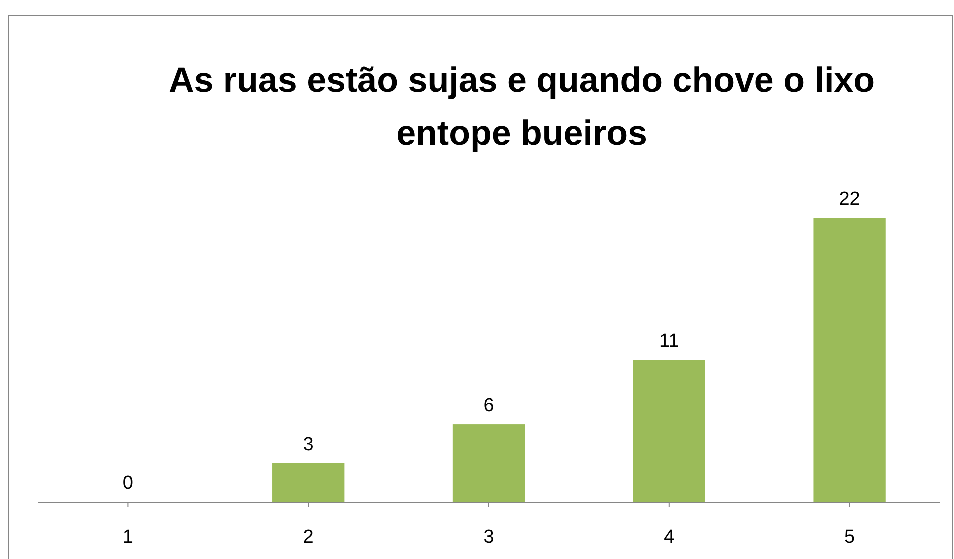 This screenshot has height=559, width=954. I want to click on x-tick-label: 5, so click(850, 537).